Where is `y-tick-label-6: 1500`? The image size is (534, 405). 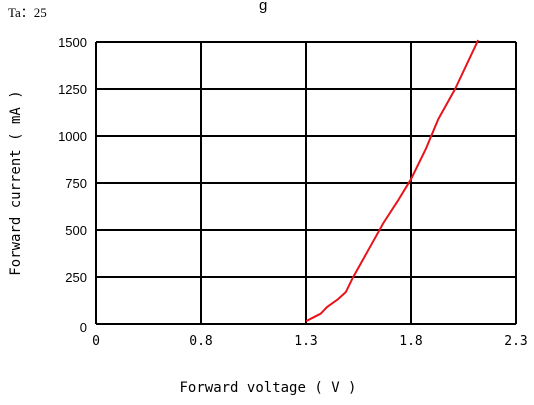 y-tick-label-6: 1500 is located at coordinates (72, 42).